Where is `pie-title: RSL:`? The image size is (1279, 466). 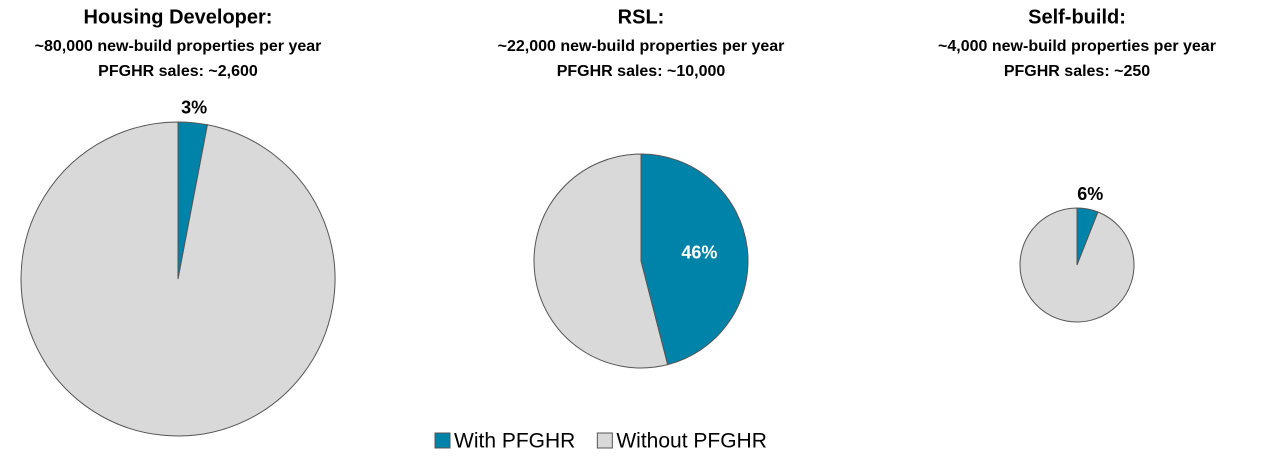 pie-title: RSL: is located at coordinates (641, 17).